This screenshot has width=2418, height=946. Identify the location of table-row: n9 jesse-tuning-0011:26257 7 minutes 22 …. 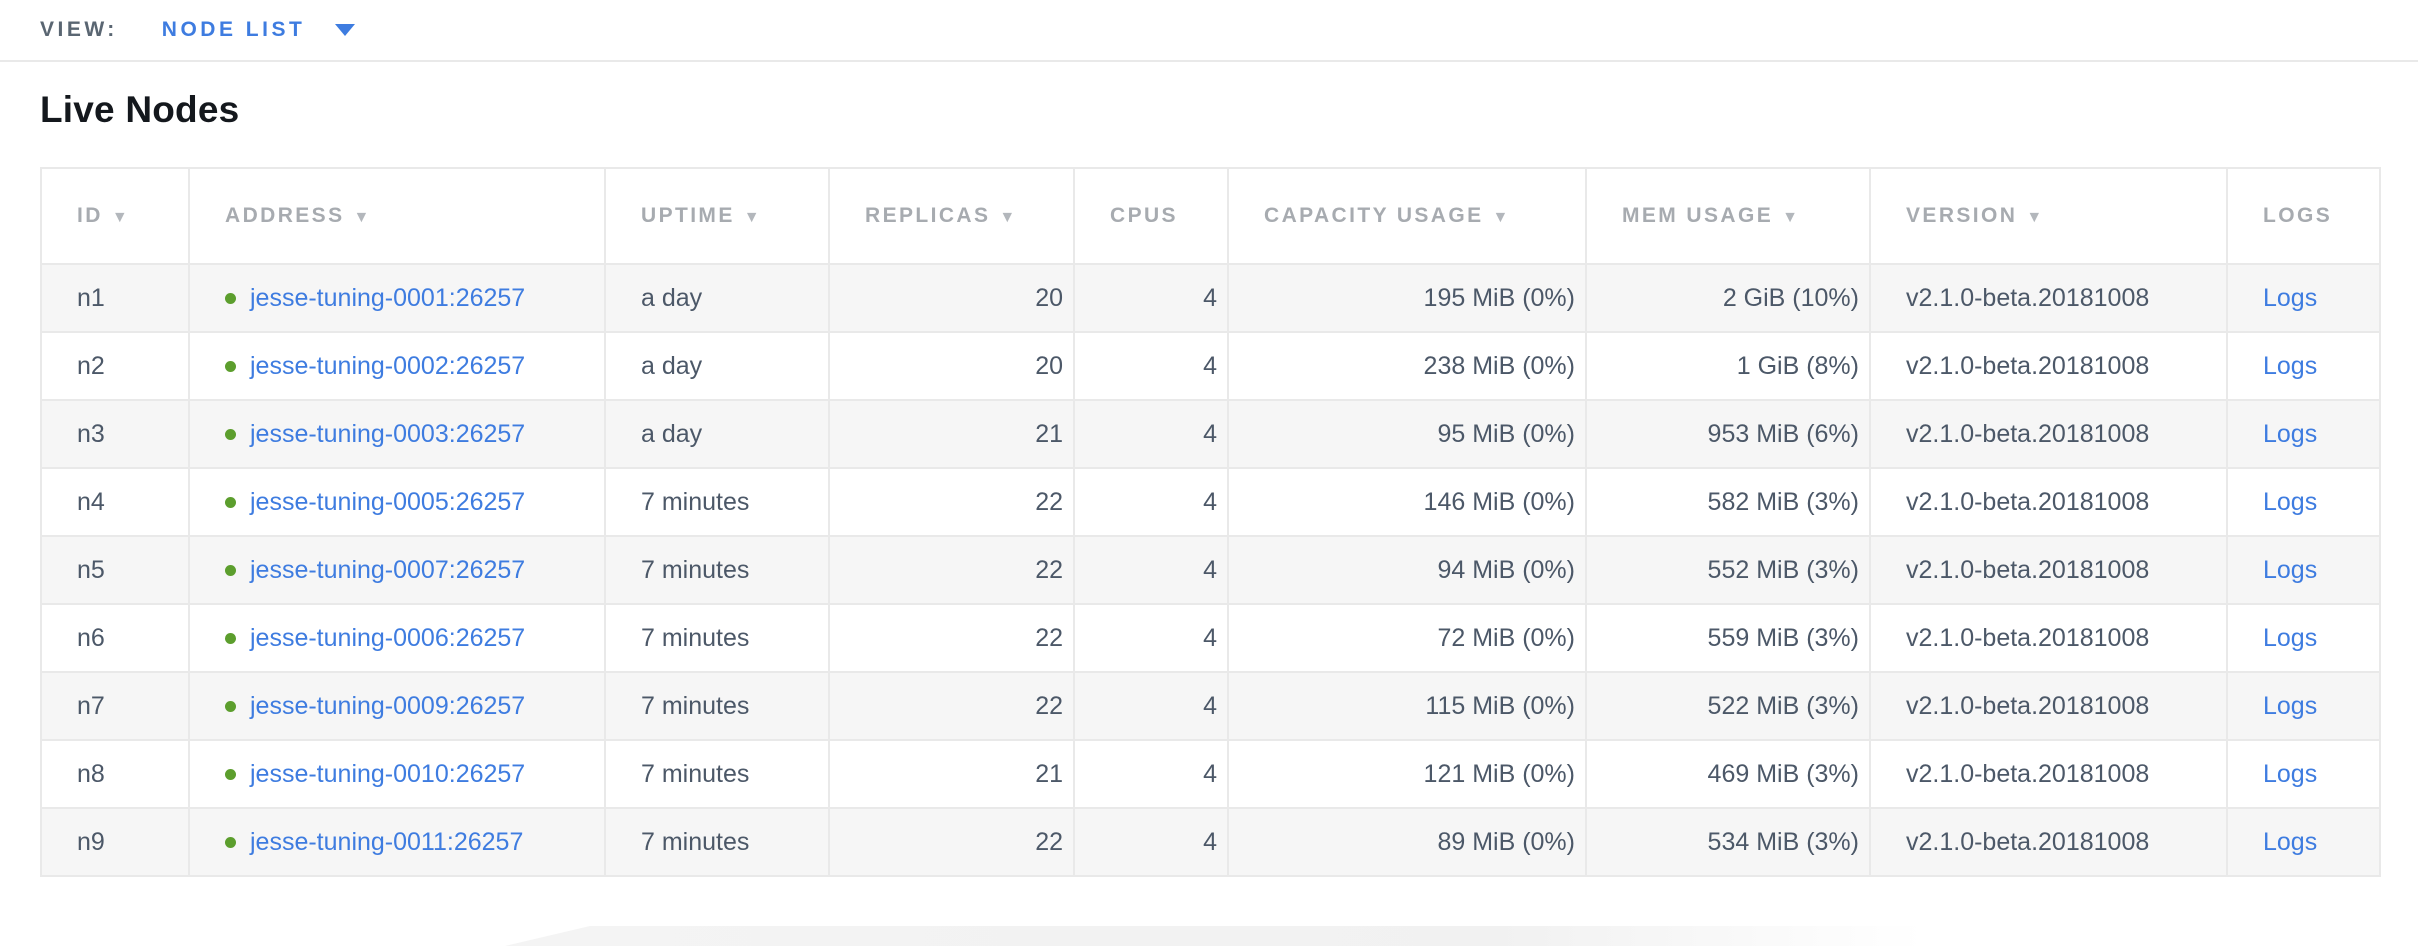
(1210, 842).